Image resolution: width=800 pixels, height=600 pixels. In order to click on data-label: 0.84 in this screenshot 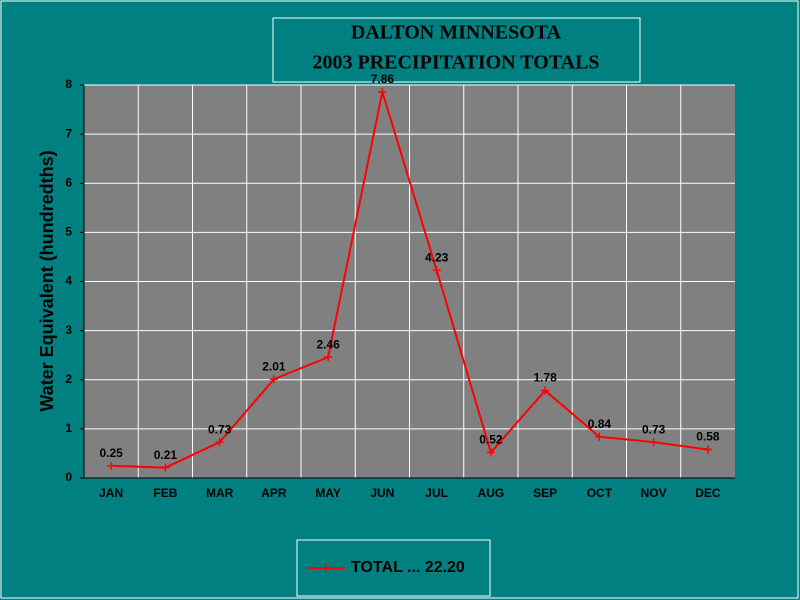, I will do `click(600, 424)`.